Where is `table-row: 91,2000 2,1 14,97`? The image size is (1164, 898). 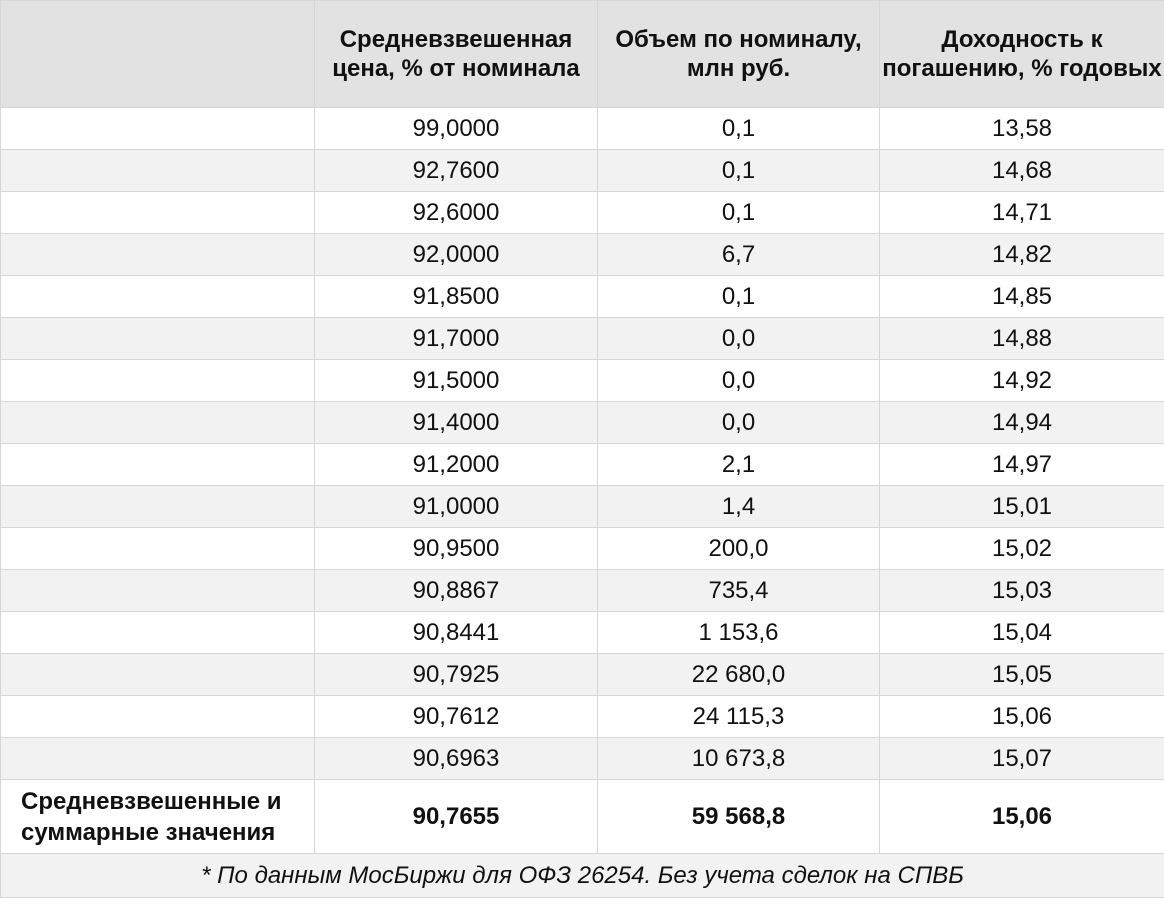 table-row: 91,2000 2,1 14,97 is located at coordinates (582, 465).